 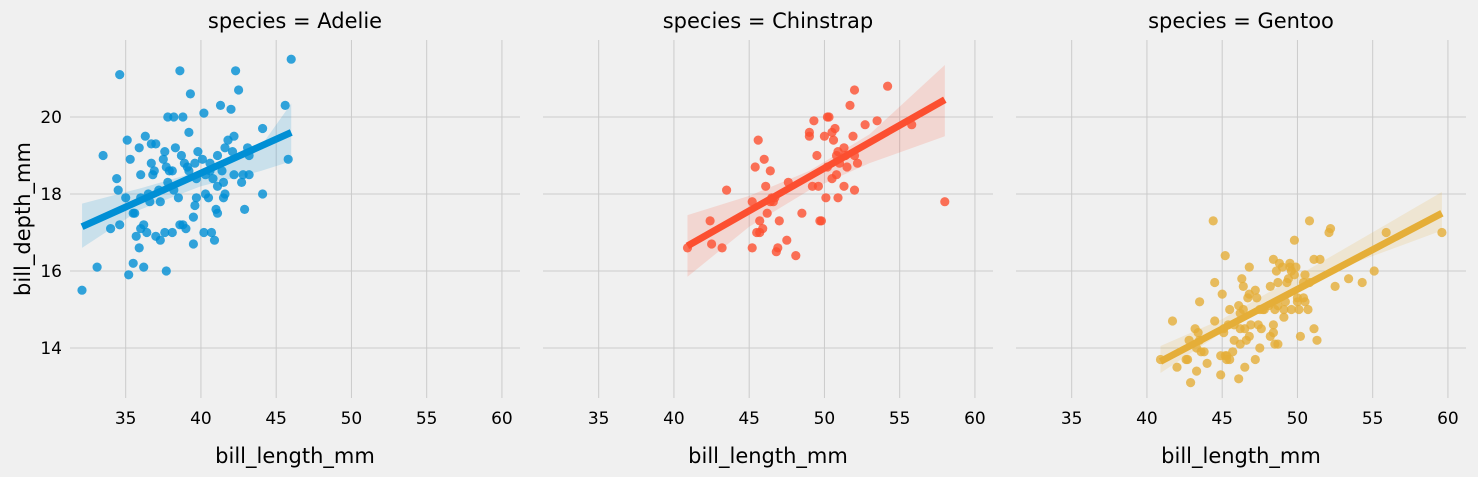 What do you see at coordinates (51, 195) in the screenshot?
I see `y-tick-label: 18` at bounding box center [51, 195].